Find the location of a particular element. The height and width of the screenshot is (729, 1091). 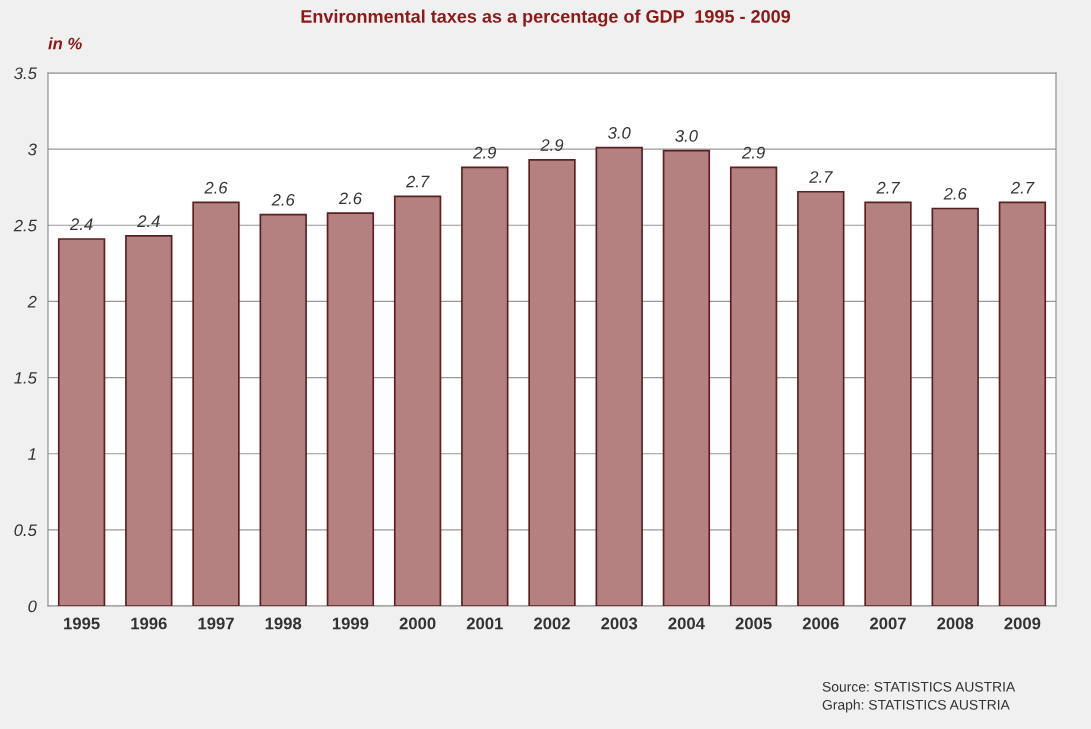

y-tick-label: 2 is located at coordinates (32, 301).